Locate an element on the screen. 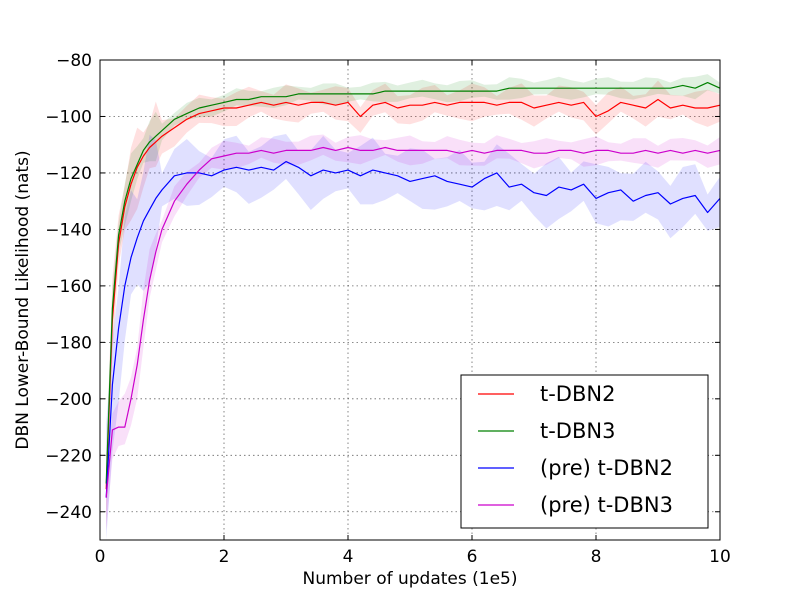 The width and height of the screenshot is (800, 600). legend-label-pre-t-dbn3: (pre) t-DBN3 is located at coordinates (606, 505).